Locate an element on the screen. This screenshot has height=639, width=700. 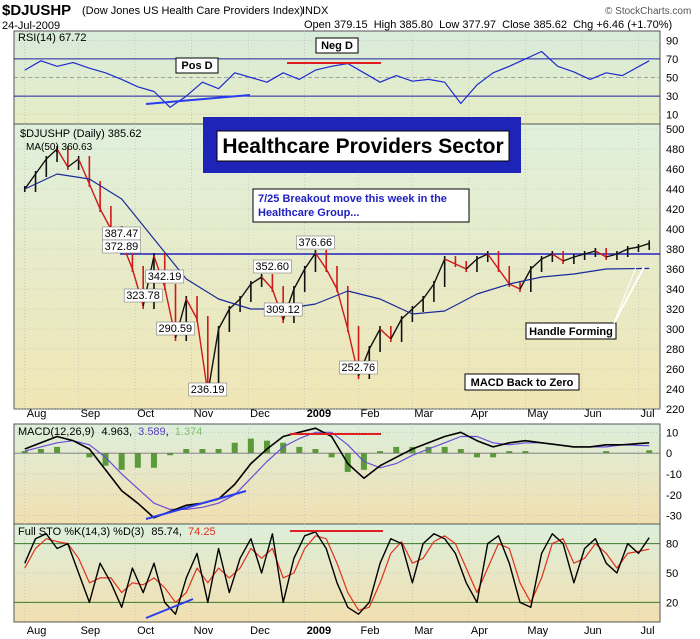
price-level-label: 252.76 is located at coordinates (359, 368).